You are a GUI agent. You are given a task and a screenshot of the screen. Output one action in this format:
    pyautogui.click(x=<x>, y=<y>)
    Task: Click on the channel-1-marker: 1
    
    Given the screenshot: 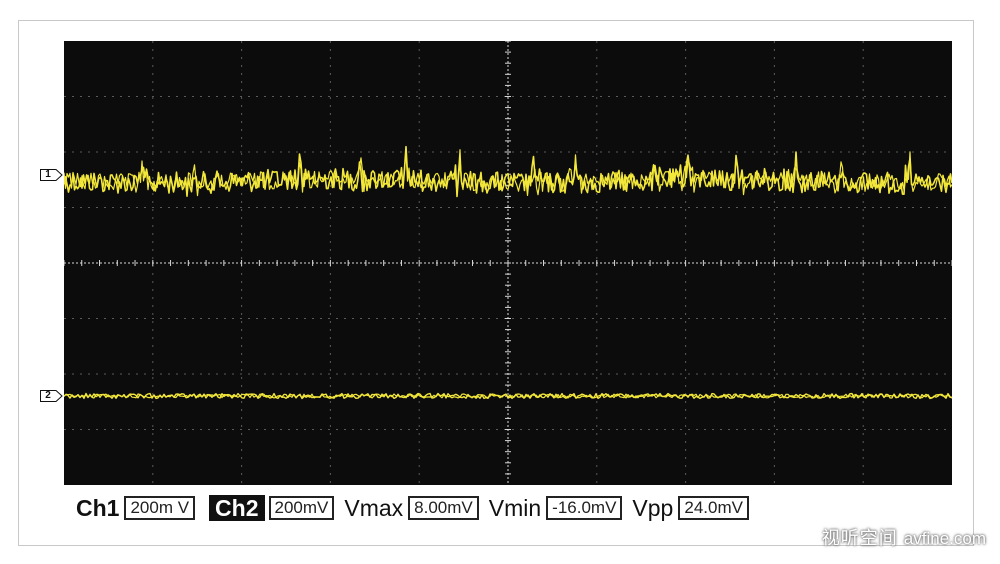 What is the action you would take?
    pyautogui.click(x=53, y=175)
    